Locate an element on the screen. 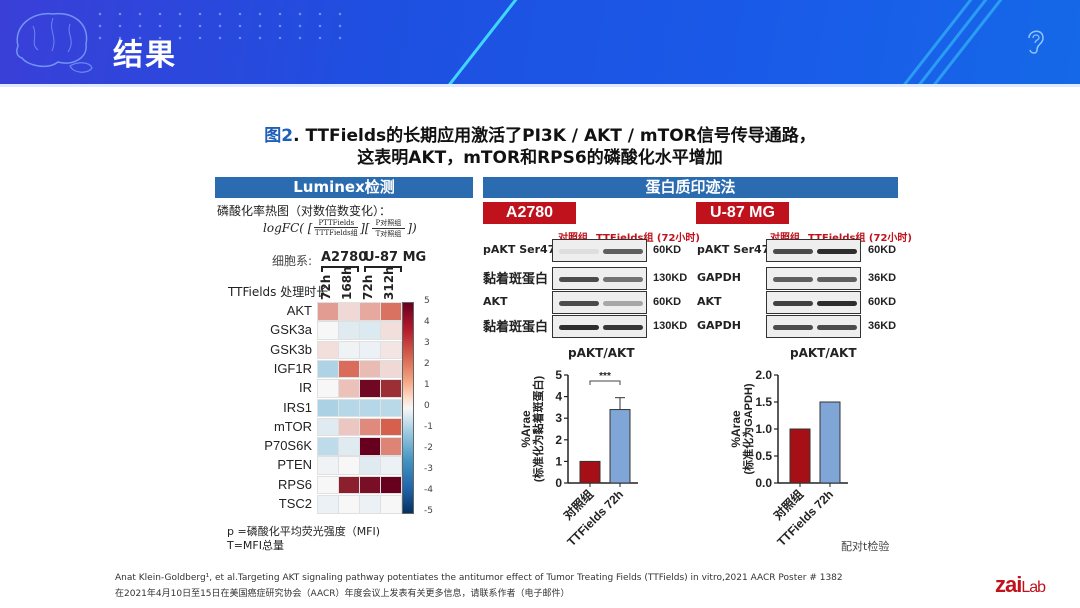  bracket-u87 is located at coordinates (383, 269).